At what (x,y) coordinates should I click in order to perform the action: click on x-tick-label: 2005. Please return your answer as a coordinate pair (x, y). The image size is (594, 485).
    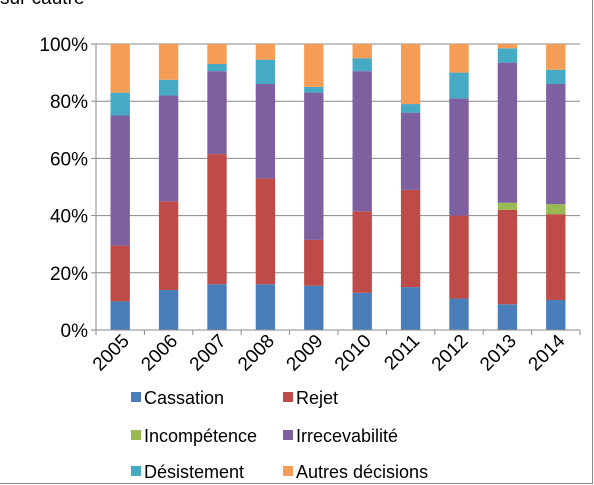
    Looking at the image, I should click on (111, 353).